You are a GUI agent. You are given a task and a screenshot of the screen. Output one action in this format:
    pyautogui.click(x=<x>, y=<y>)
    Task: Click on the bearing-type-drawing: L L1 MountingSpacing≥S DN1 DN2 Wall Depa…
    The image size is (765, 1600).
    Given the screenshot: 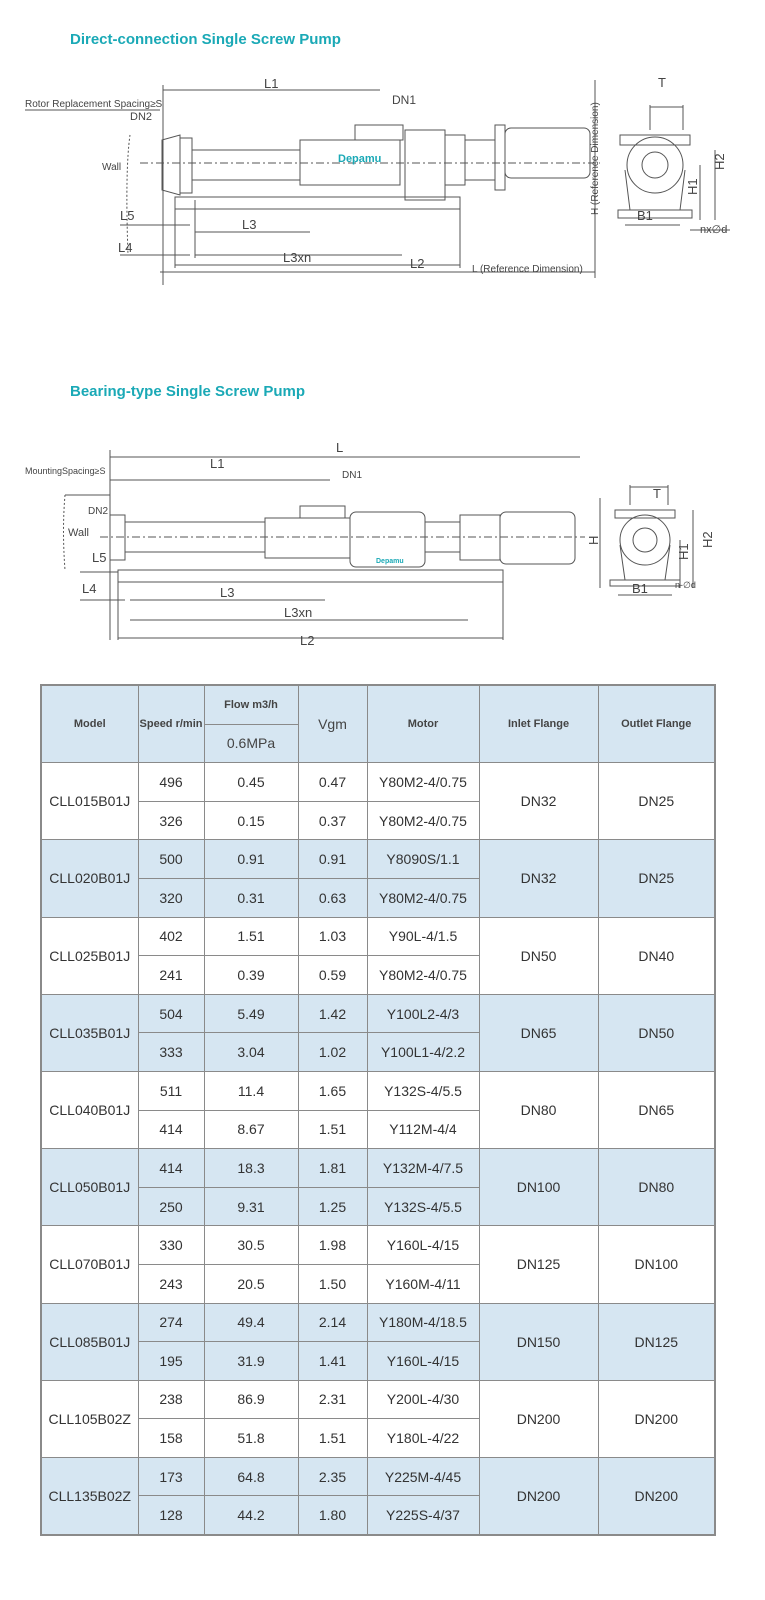 What is the action you would take?
    pyautogui.click(x=370, y=544)
    